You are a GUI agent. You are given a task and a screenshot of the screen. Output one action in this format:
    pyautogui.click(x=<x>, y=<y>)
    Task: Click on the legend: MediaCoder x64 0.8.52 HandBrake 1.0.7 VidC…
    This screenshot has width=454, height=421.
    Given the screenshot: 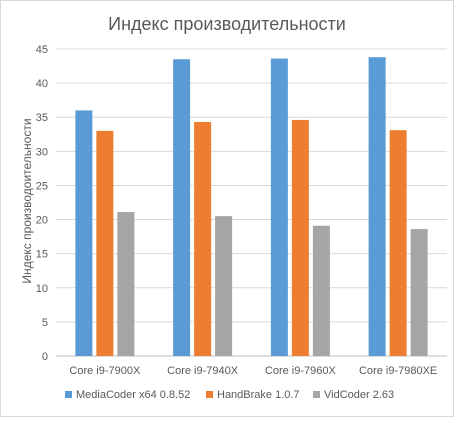 What is the action you would take?
    pyautogui.click(x=229, y=395)
    